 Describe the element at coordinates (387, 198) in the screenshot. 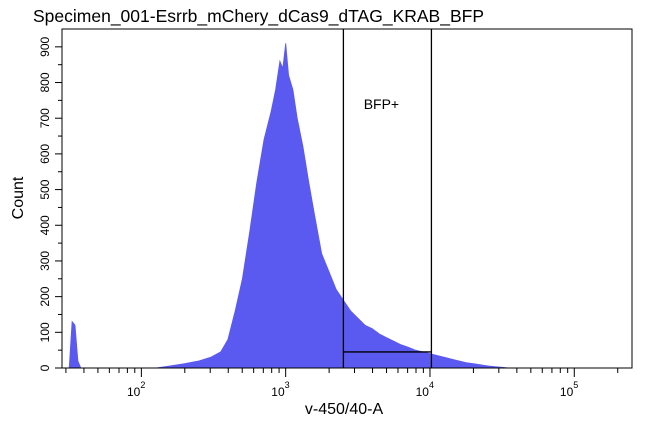

I see `gate-layer: BFP+` at that location.